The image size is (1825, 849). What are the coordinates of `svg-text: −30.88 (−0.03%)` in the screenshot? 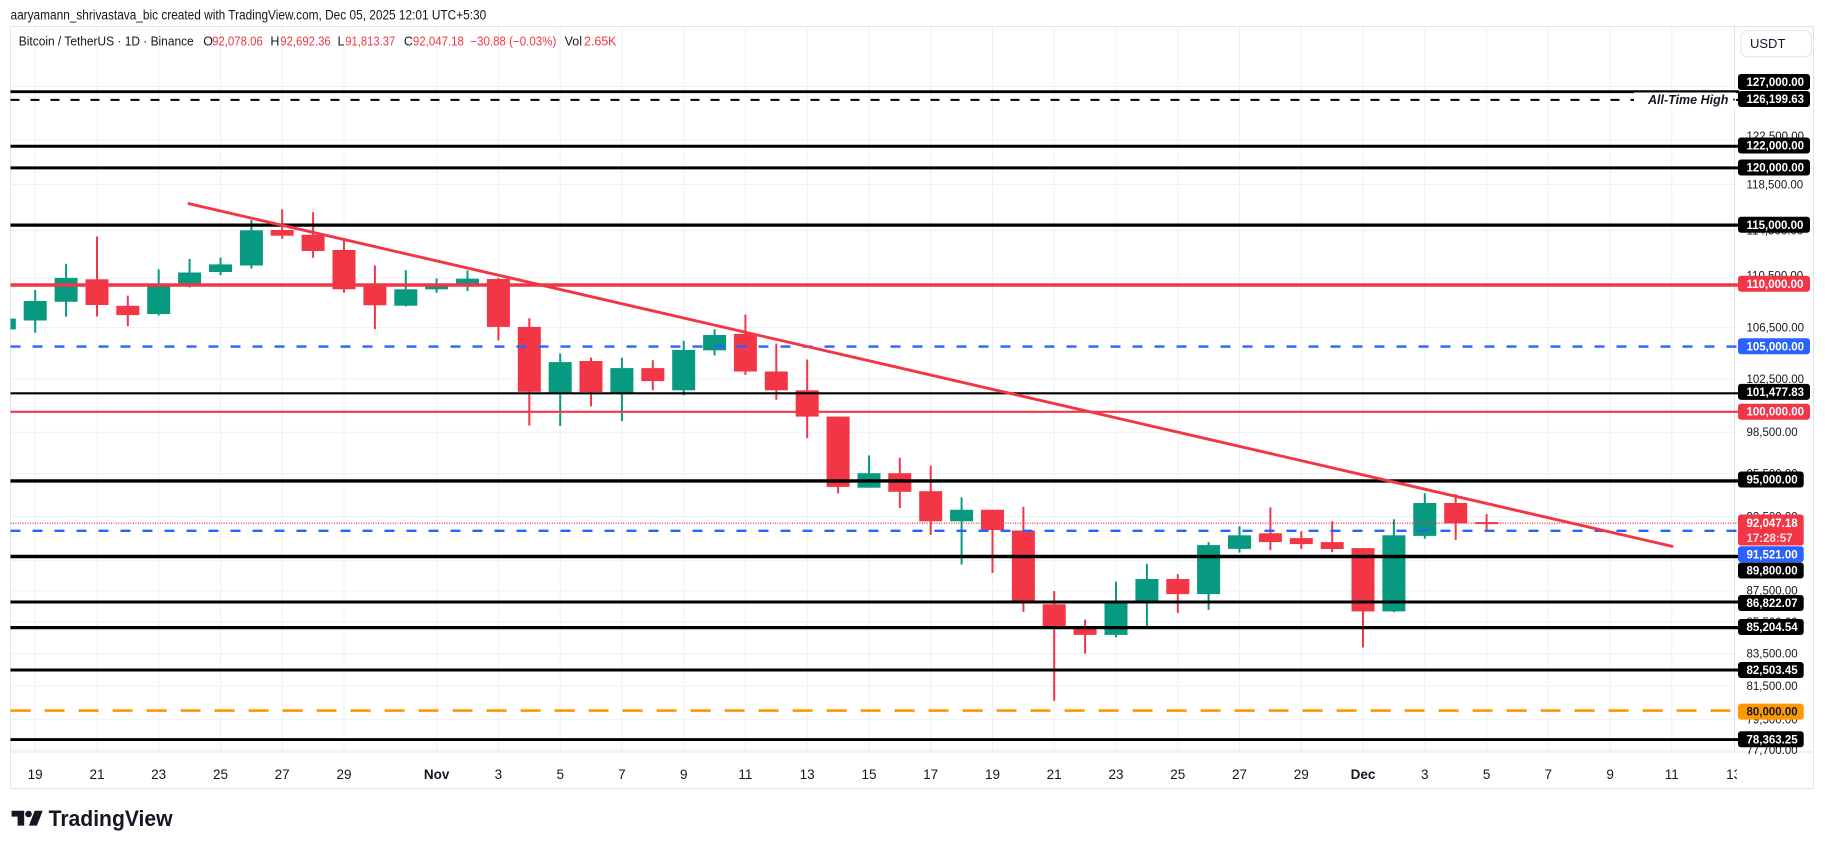 It's located at (513, 42).